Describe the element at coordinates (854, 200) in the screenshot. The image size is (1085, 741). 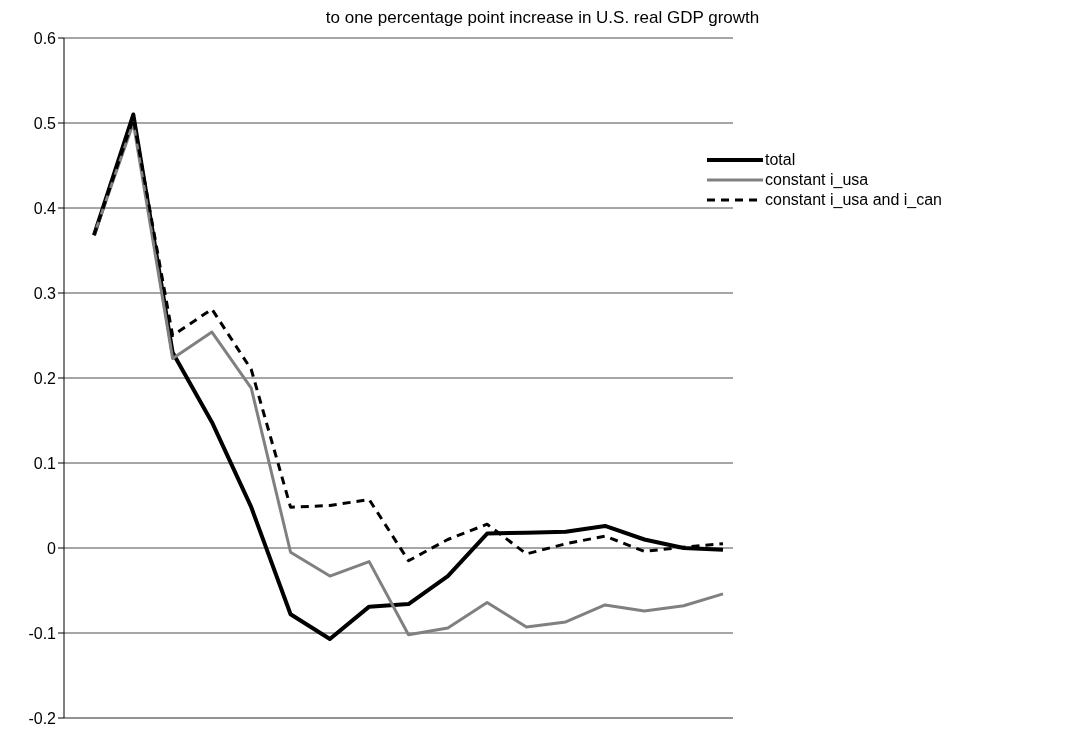
I see `legend-label: constant i_usa and i_can` at that location.